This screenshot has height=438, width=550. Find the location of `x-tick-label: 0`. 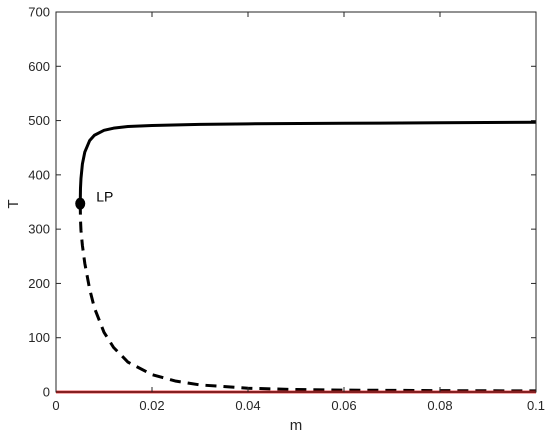

x-tick-label: 0 is located at coordinates (55, 405).